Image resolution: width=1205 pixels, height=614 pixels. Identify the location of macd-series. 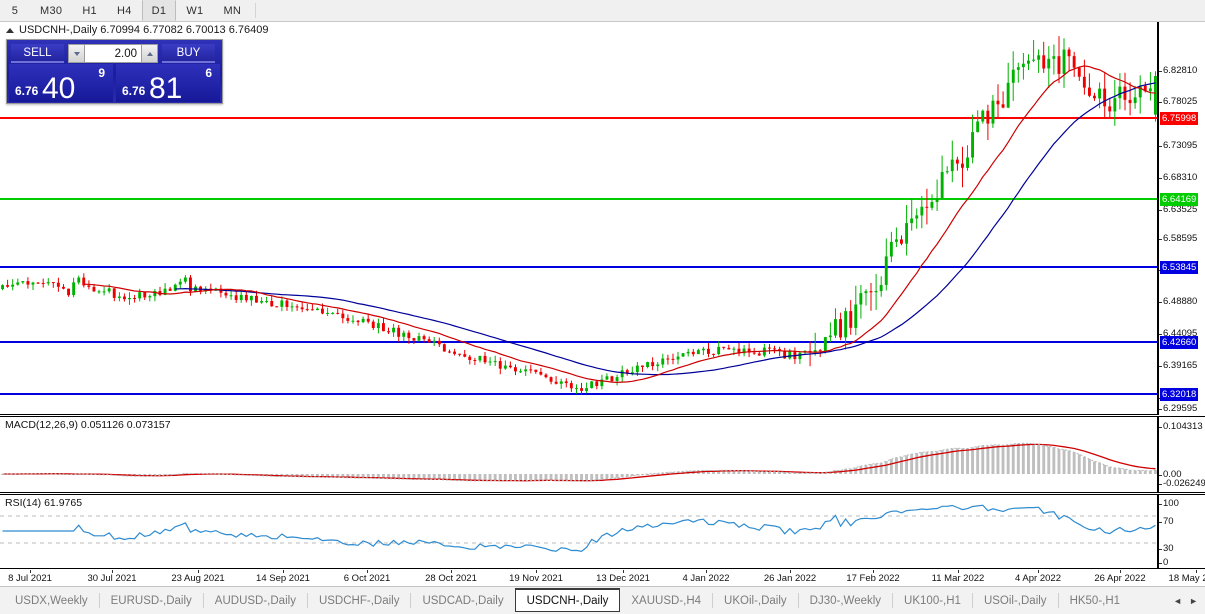
(579, 462).